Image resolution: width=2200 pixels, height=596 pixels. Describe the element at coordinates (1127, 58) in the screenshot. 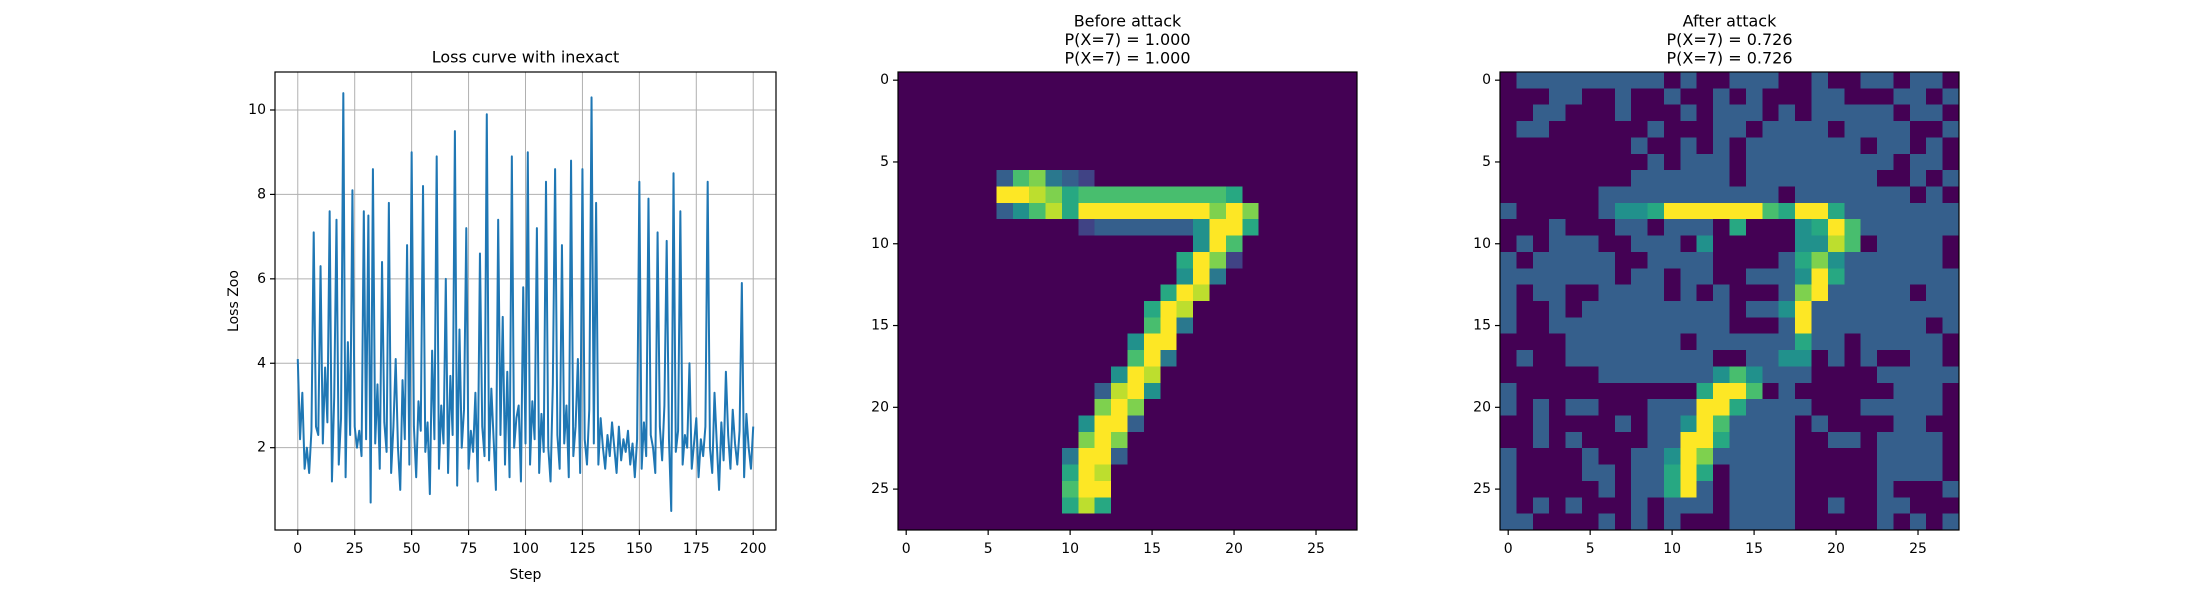

I see `chart-title: P(X=7) = 1.000` at that location.